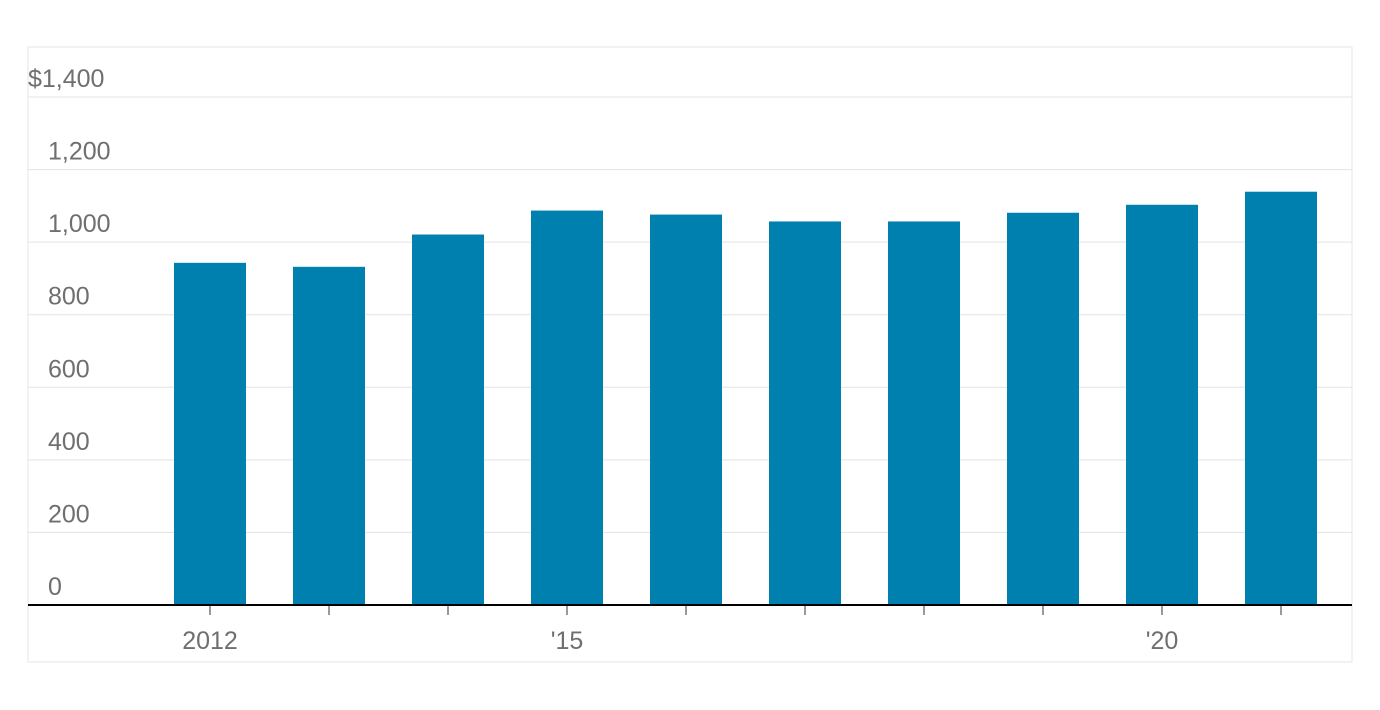 This screenshot has height=710, width=1380. I want to click on x-tick-label: 2012, so click(210, 641).